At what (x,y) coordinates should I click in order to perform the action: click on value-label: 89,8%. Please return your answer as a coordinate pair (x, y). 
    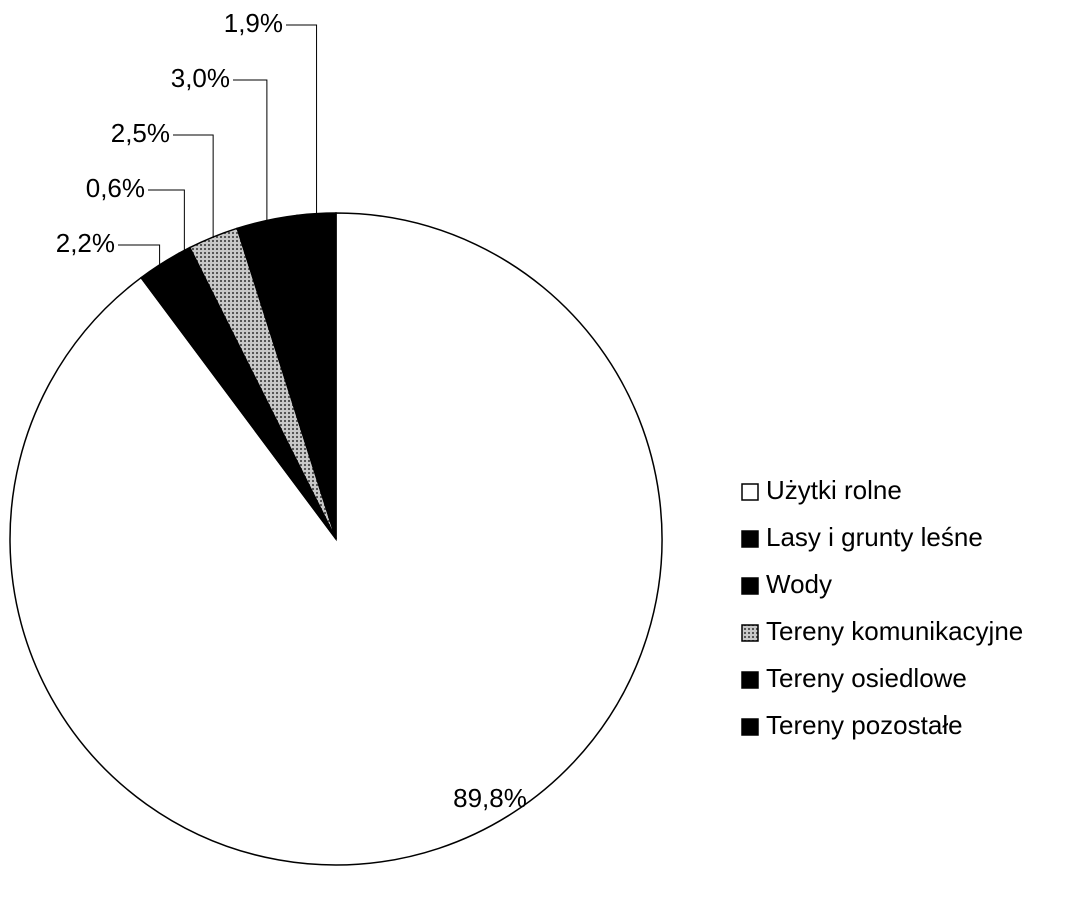
    Looking at the image, I should click on (490, 798).